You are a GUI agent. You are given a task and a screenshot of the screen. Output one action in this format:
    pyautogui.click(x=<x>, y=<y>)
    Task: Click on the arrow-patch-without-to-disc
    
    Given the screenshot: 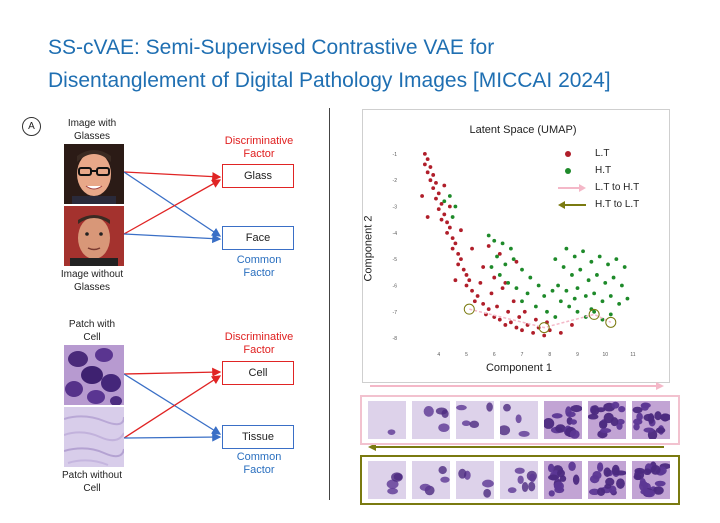 What is the action you would take?
    pyautogui.click(x=172, y=407)
    